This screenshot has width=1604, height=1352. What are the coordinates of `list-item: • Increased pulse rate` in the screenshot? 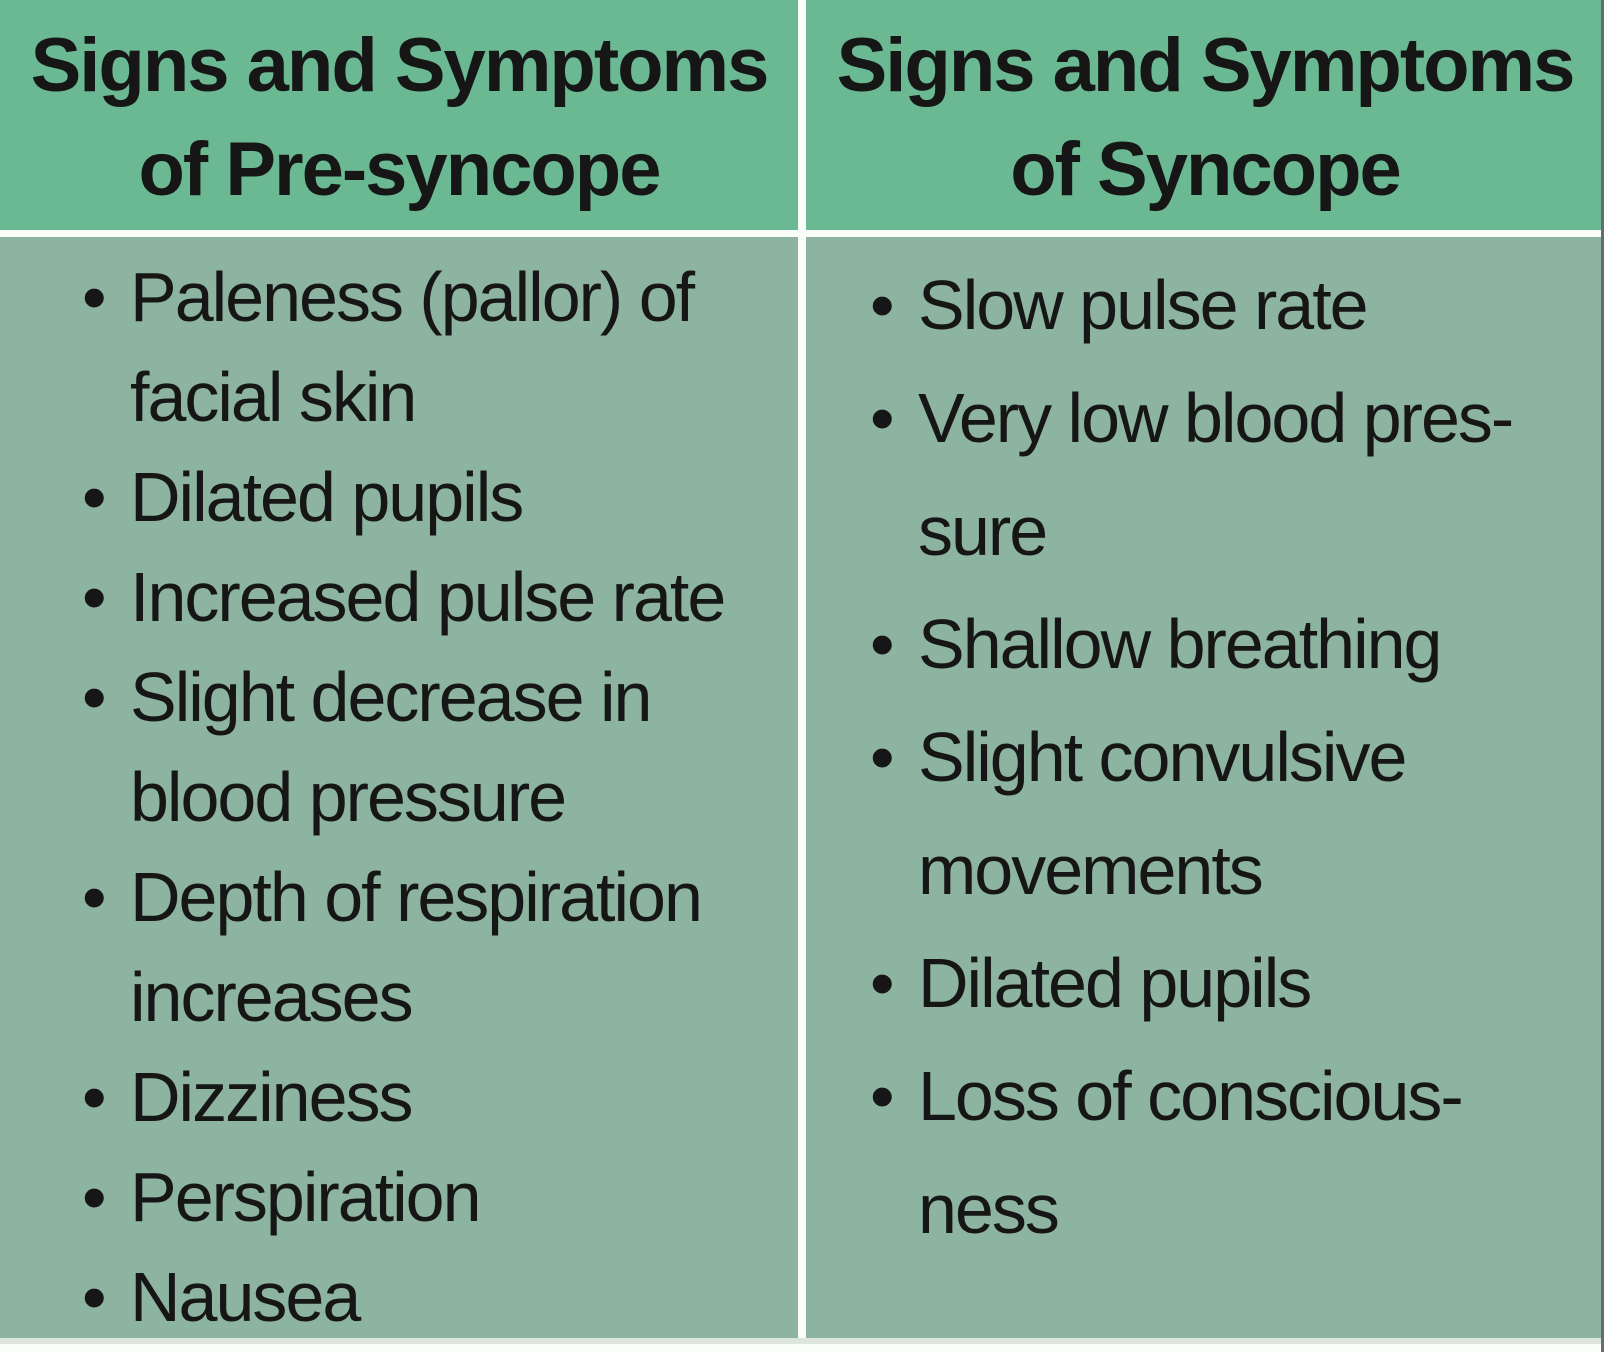 It's located at (437, 597).